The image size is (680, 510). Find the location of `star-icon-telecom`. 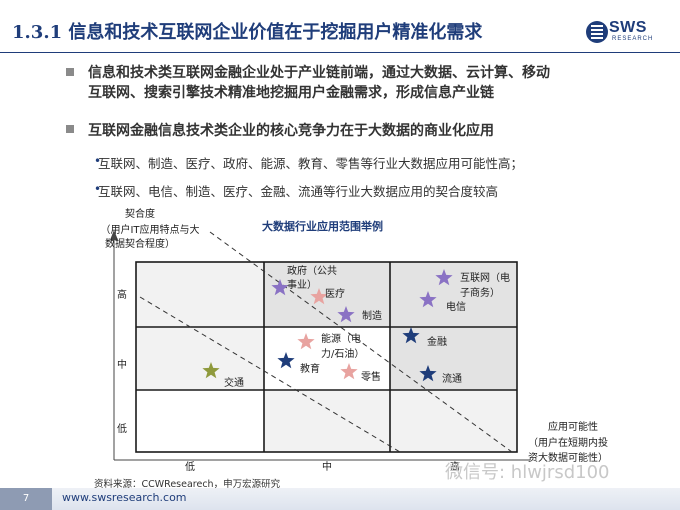

star-icon-telecom is located at coordinates (428, 299).